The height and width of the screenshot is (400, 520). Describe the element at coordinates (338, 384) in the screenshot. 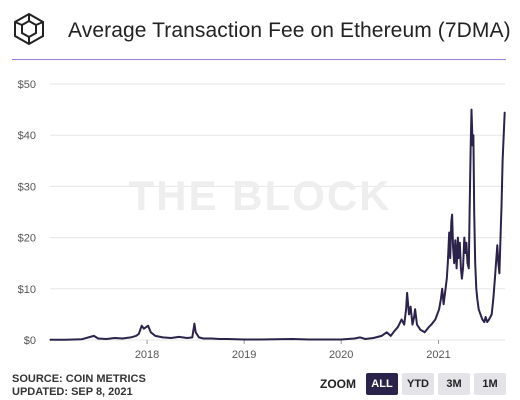

I see `zoom-label: ZOOM` at that location.